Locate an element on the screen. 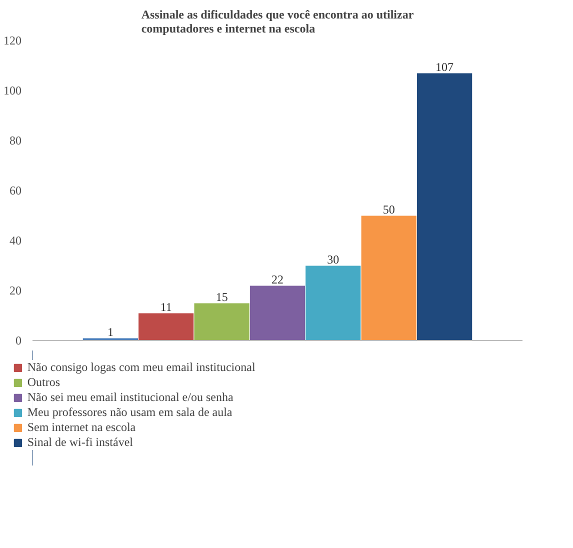  y-tick-label: 120 is located at coordinates (13, 41).